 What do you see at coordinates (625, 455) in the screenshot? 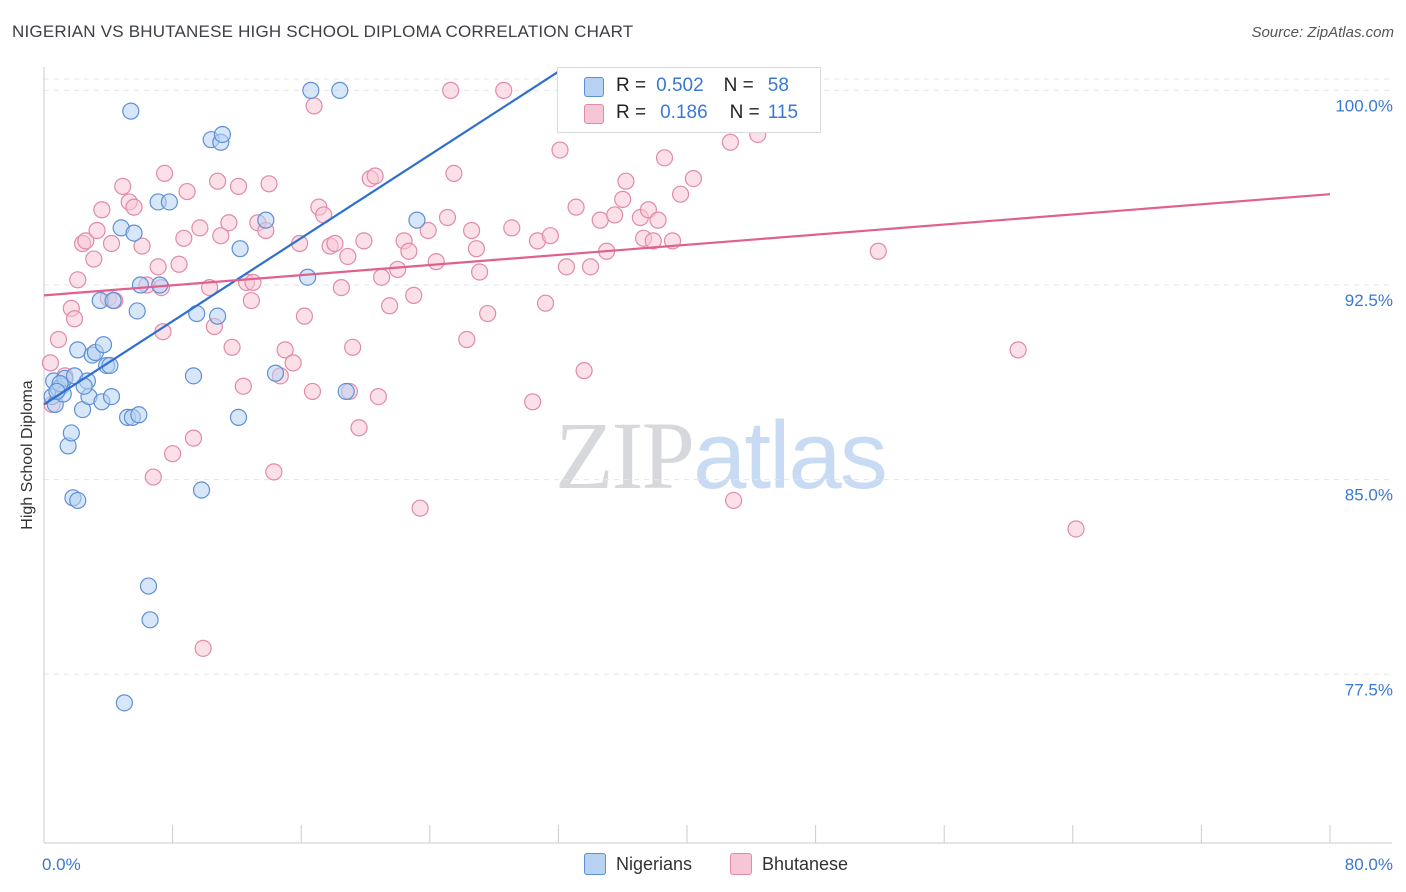
I see `watermark-zip: ZIP` at bounding box center [625, 455].